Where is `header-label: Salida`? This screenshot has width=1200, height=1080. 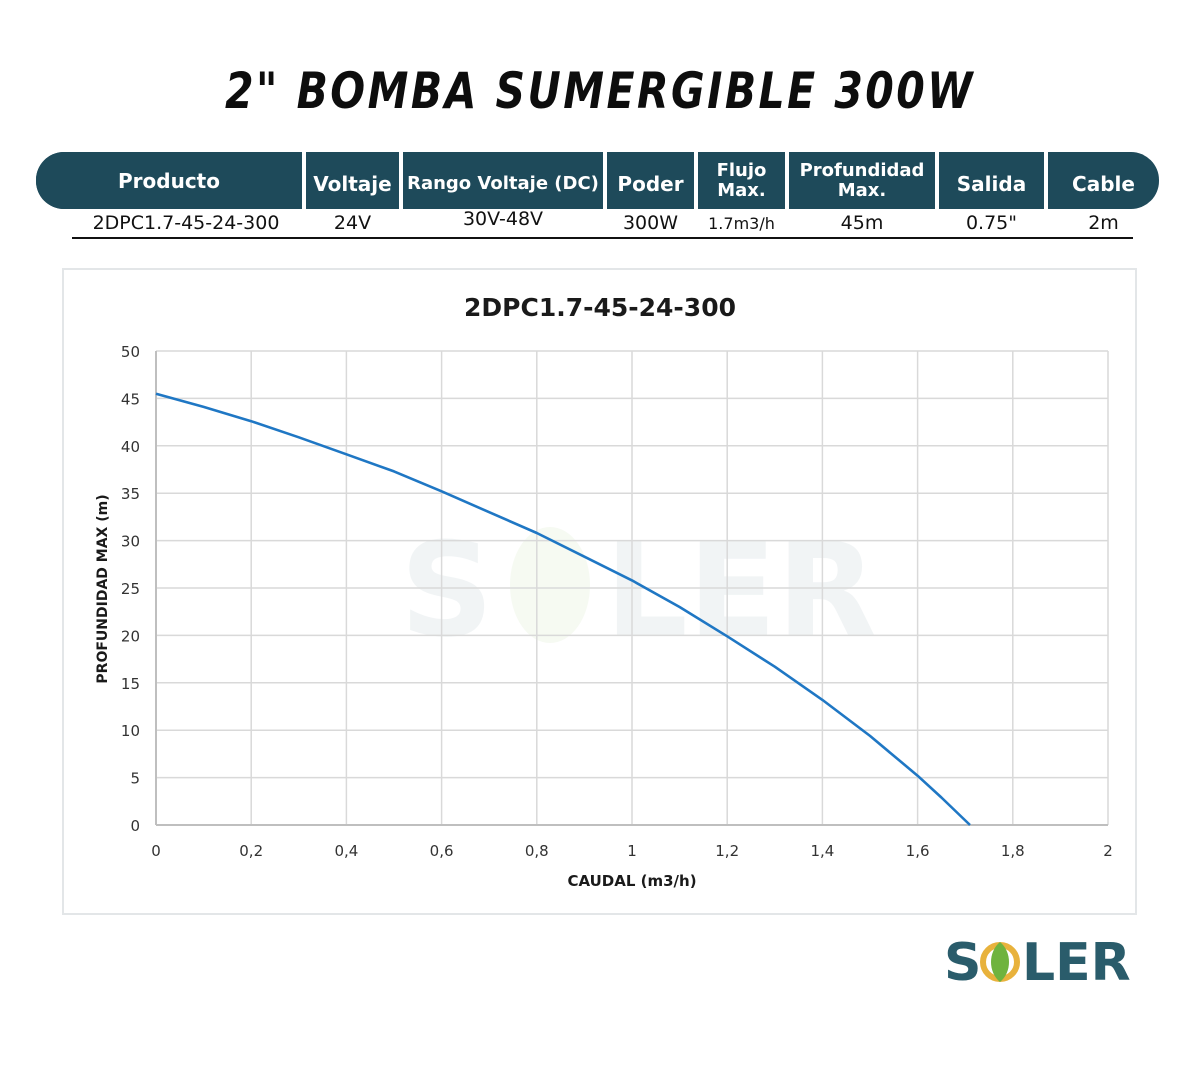 header-label: Salida is located at coordinates (991, 183).